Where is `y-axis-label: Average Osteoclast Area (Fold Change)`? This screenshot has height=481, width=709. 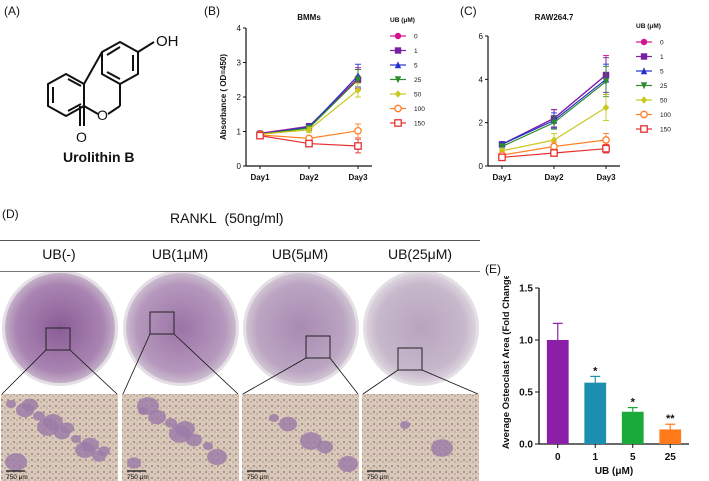 y-axis-label: Average Osteoclast Area (Fold Change) is located at coordinates (506, 362).